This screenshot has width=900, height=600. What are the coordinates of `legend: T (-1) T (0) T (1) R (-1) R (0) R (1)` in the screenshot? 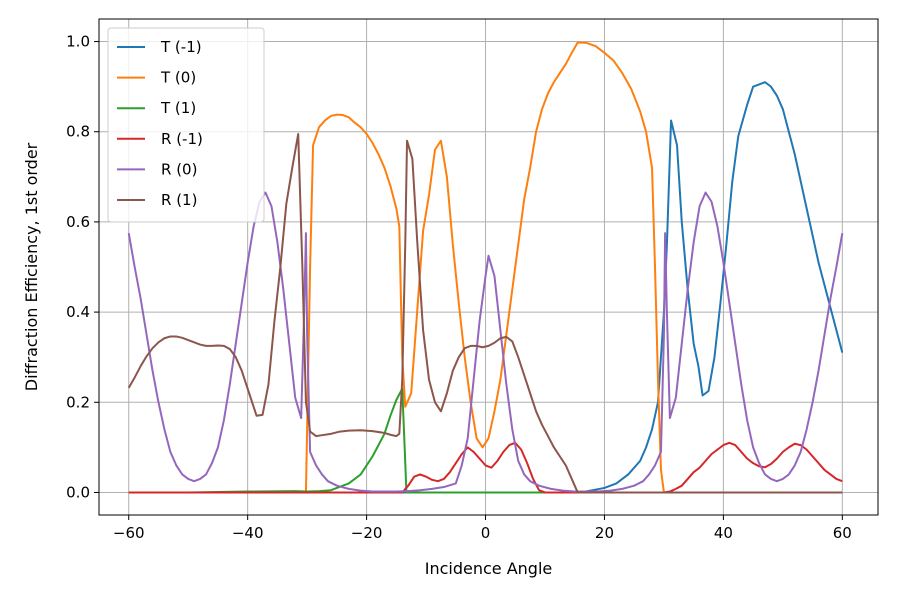 It's located at (186, 125).